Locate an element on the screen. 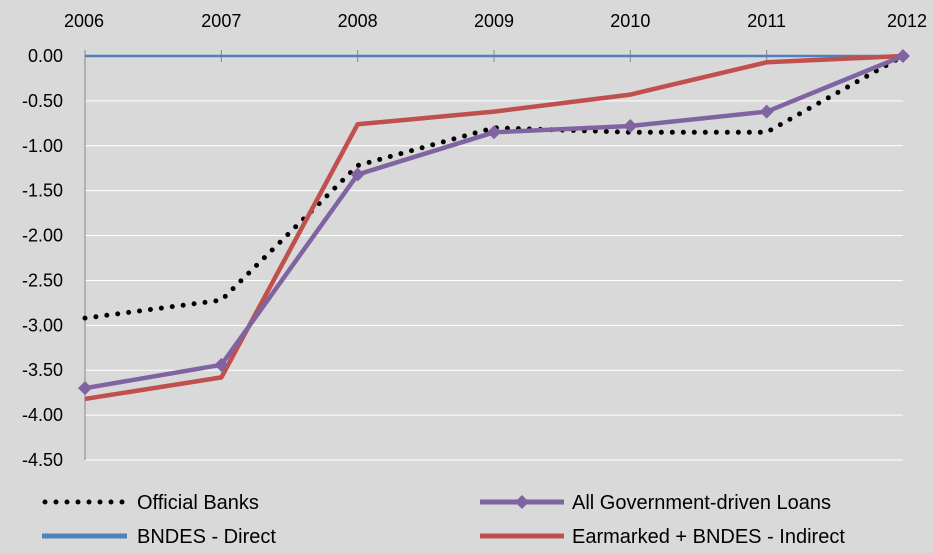 This screenshot has height=553, width=933. x-tick-label: 2008 is located at coordinates (358, 21).